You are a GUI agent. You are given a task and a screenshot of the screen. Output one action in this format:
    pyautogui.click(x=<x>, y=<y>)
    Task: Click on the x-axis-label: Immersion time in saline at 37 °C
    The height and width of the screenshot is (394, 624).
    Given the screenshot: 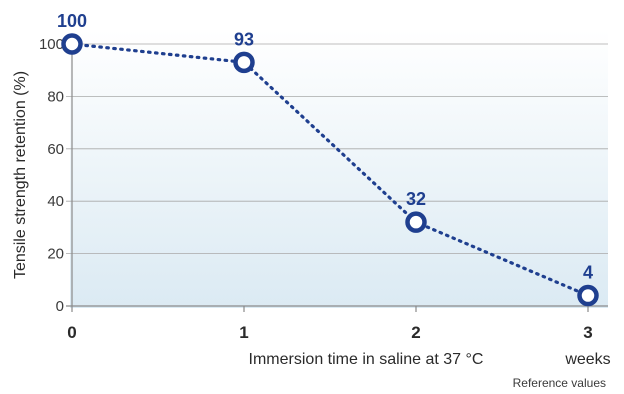 What is the action you would take?
    pyautogui.click(x=366, y=359)
    